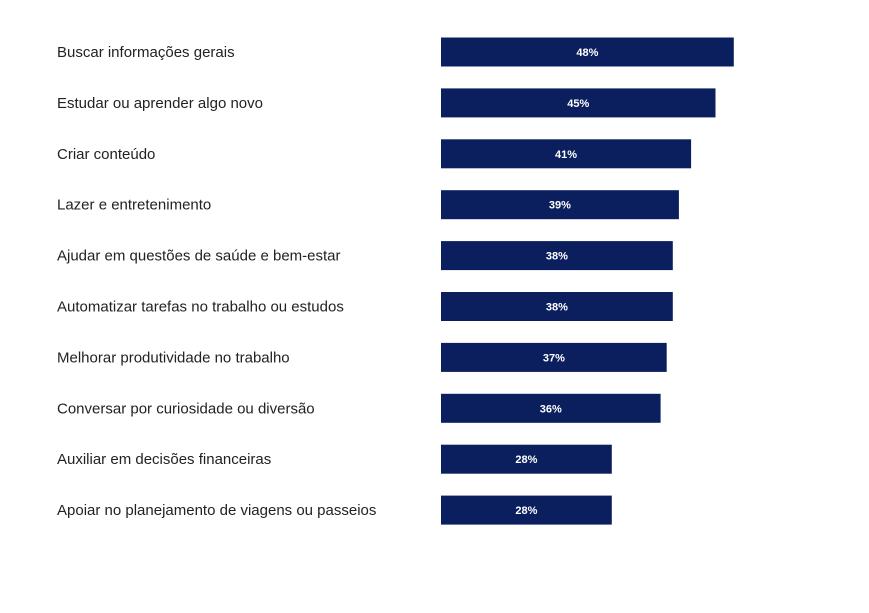  What do you see at coordinates (199, 256) in the screenshot?
I see `category-label: Ajudar em questões de saúde e bem-estar` at bounding box center [199, 256].